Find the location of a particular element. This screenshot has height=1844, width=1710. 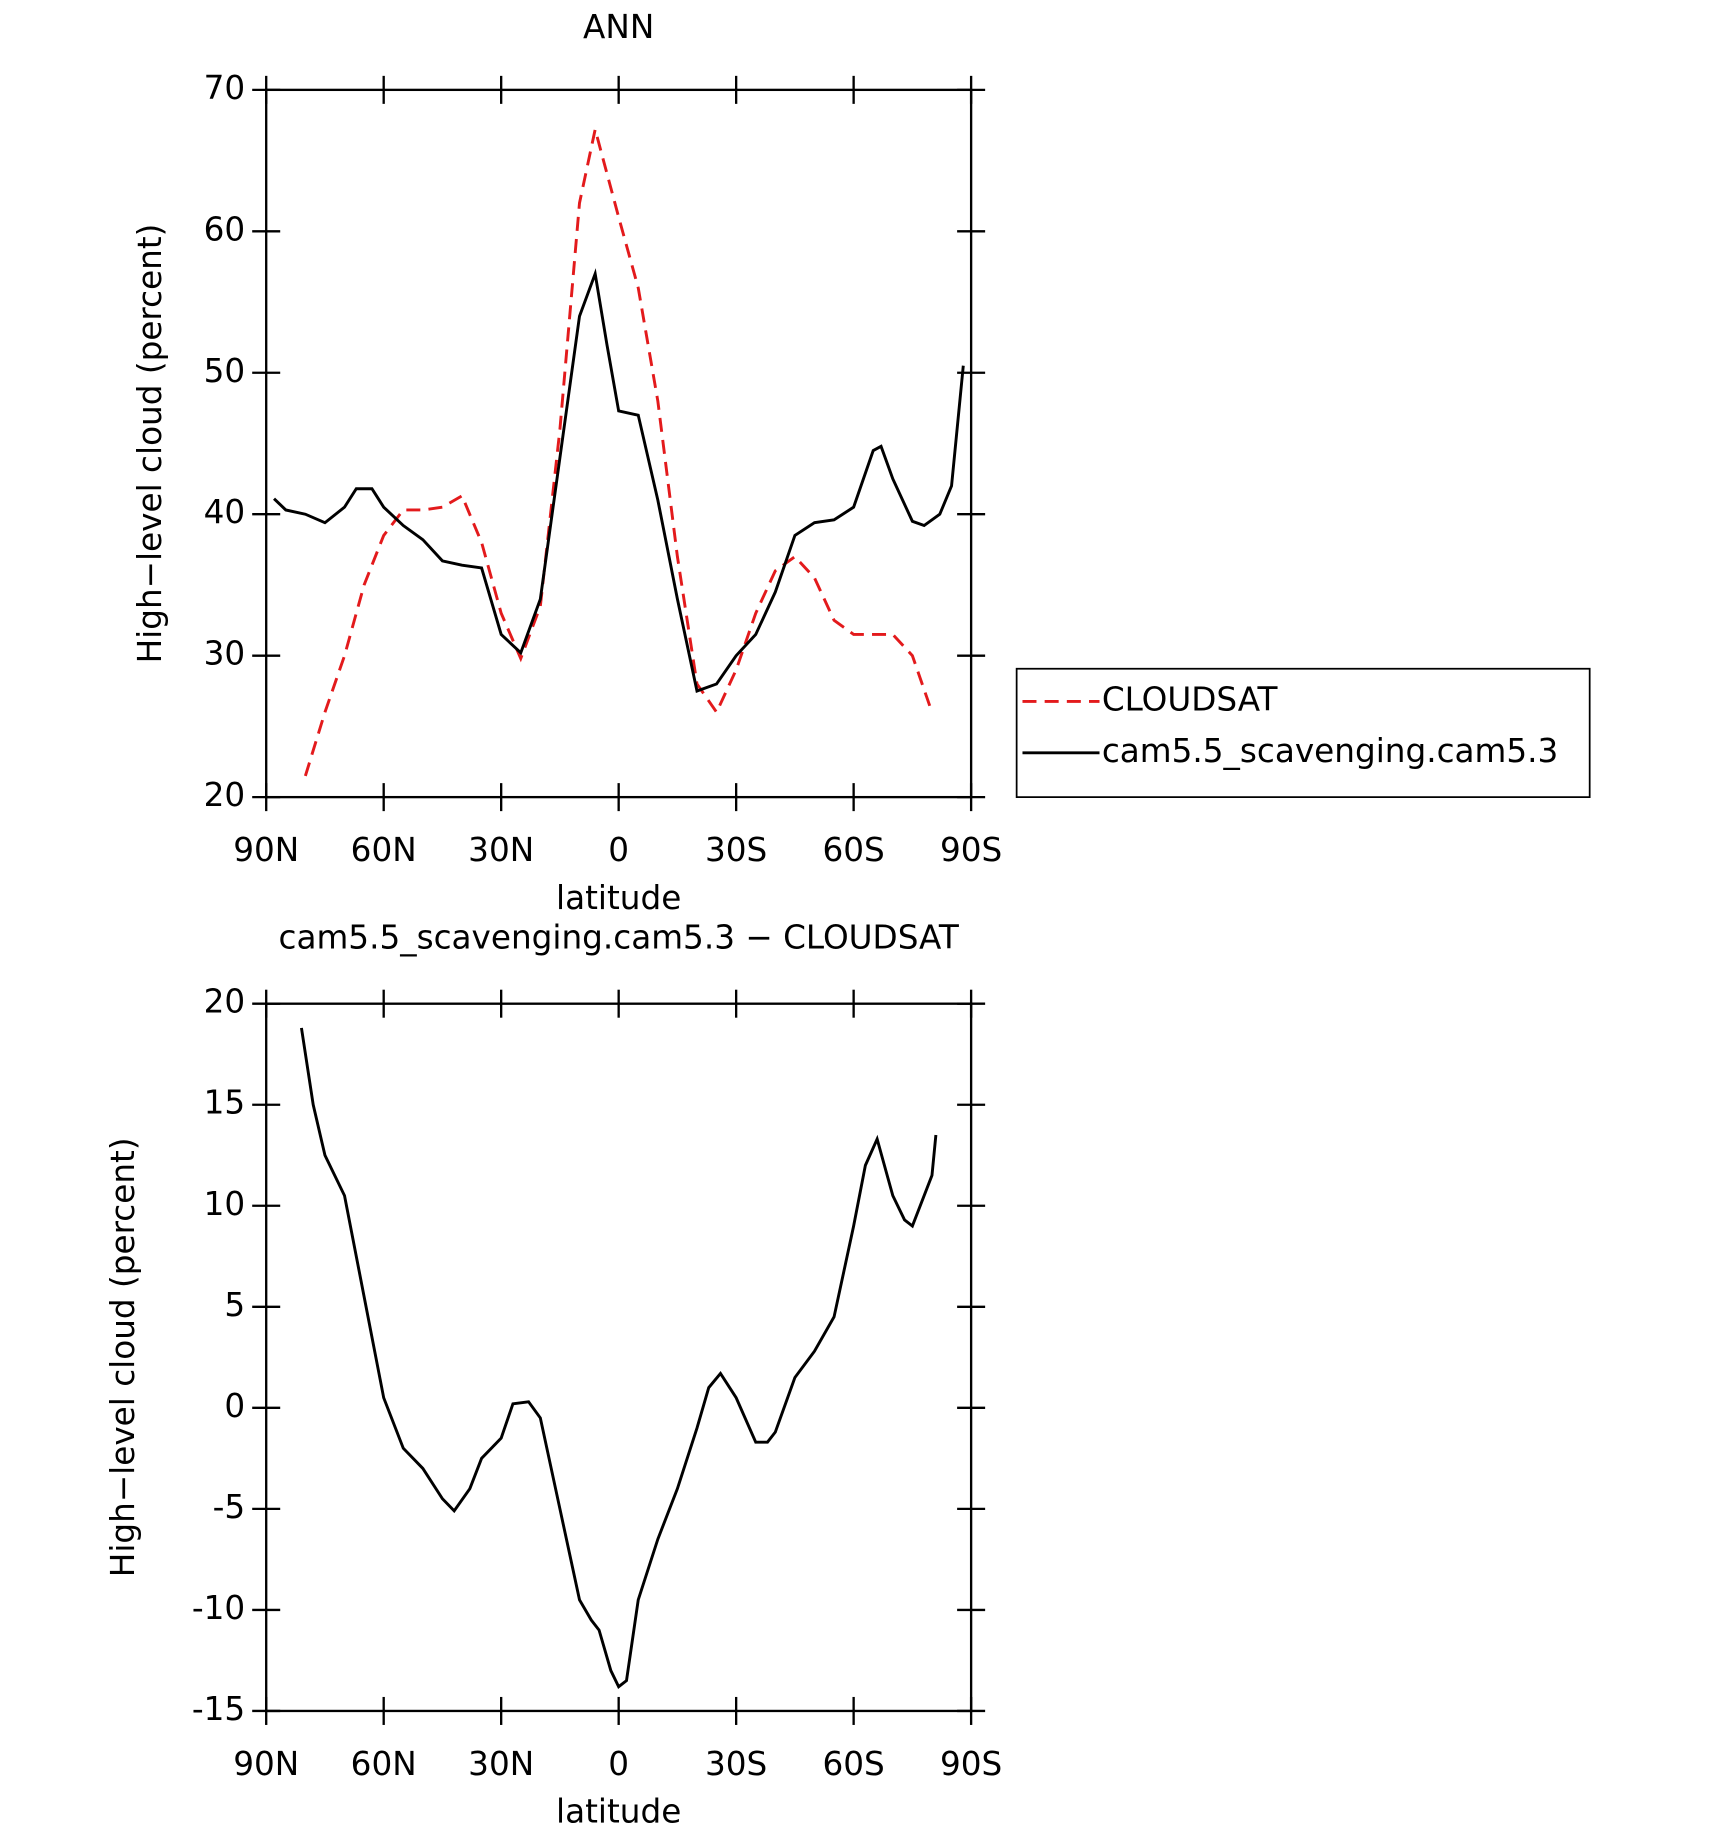

y-tick-label: 50 is located at coordinates (225, 371).